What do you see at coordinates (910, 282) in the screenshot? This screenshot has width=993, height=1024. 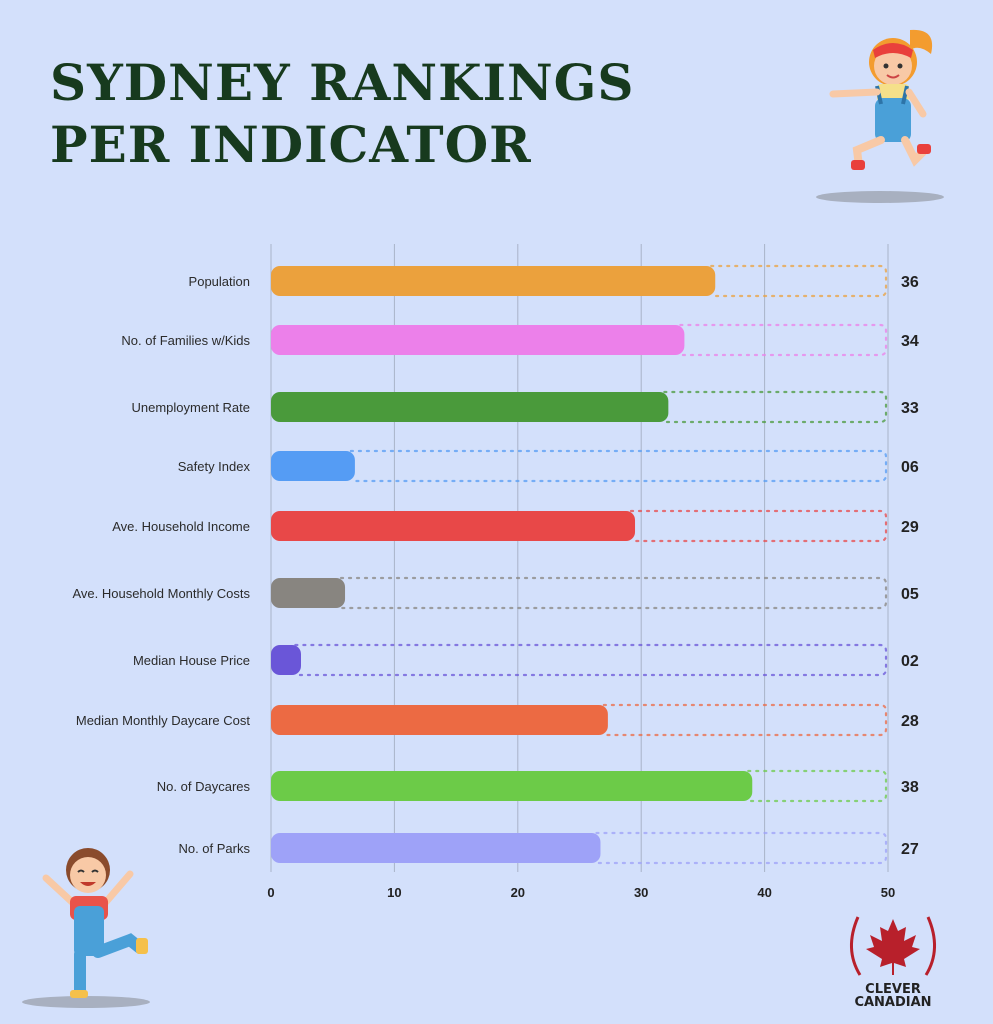 I see `value-label: 36` at bounding box center [910, 282].